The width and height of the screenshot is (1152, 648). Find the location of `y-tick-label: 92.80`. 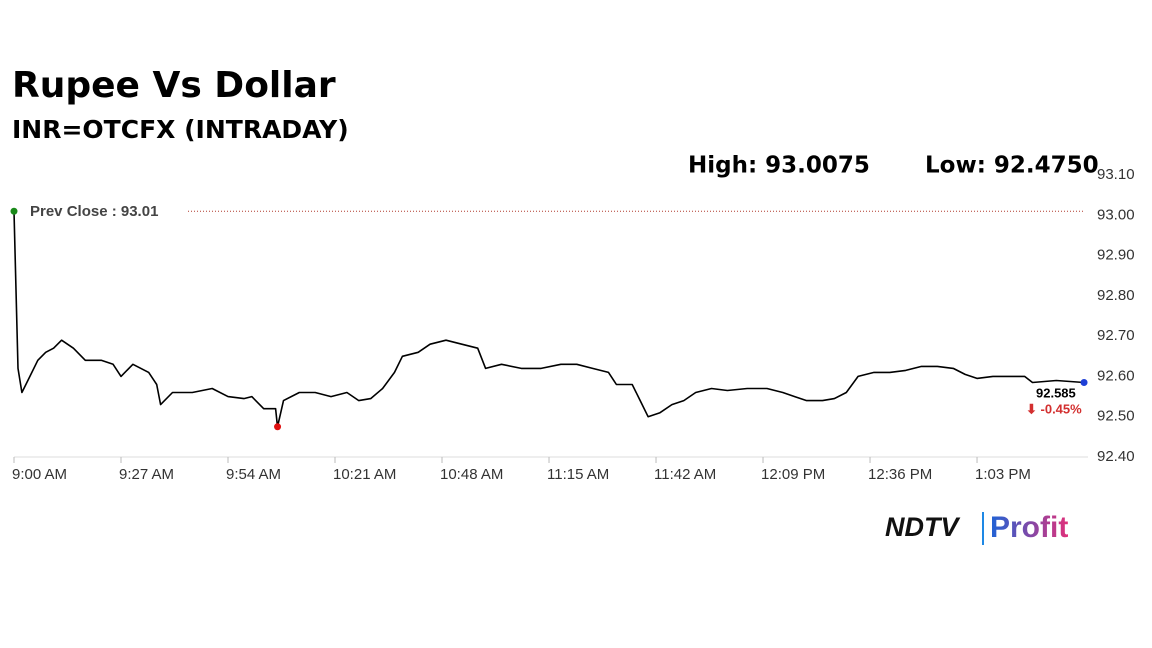

y-tick-label: 92.80 is located at coordinates (1116, 295).